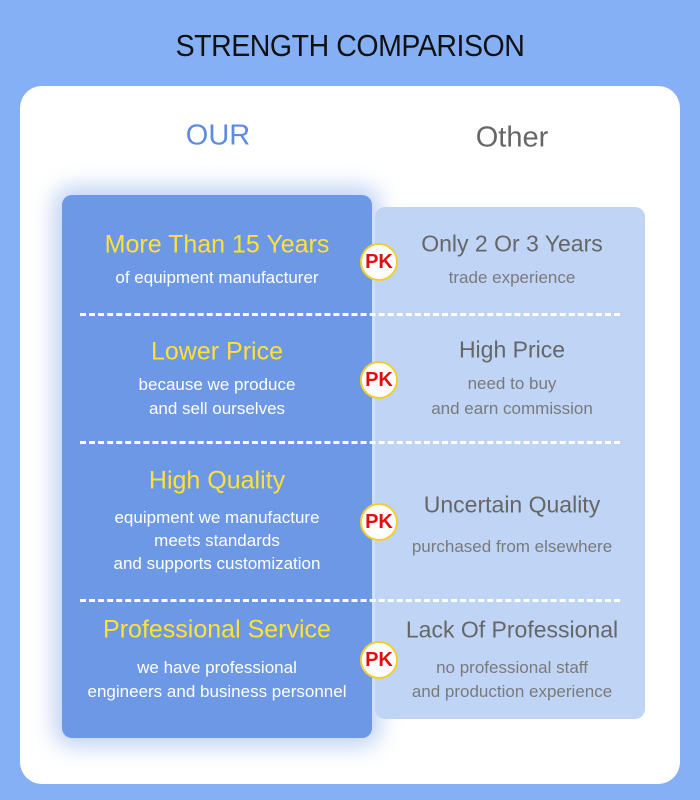 The width and height of the screenshot is (700, 800). What do you see at coordinates (217, 384) in the screenshot?
I see `our-text: because we produce` at bounding box center [217, 384].